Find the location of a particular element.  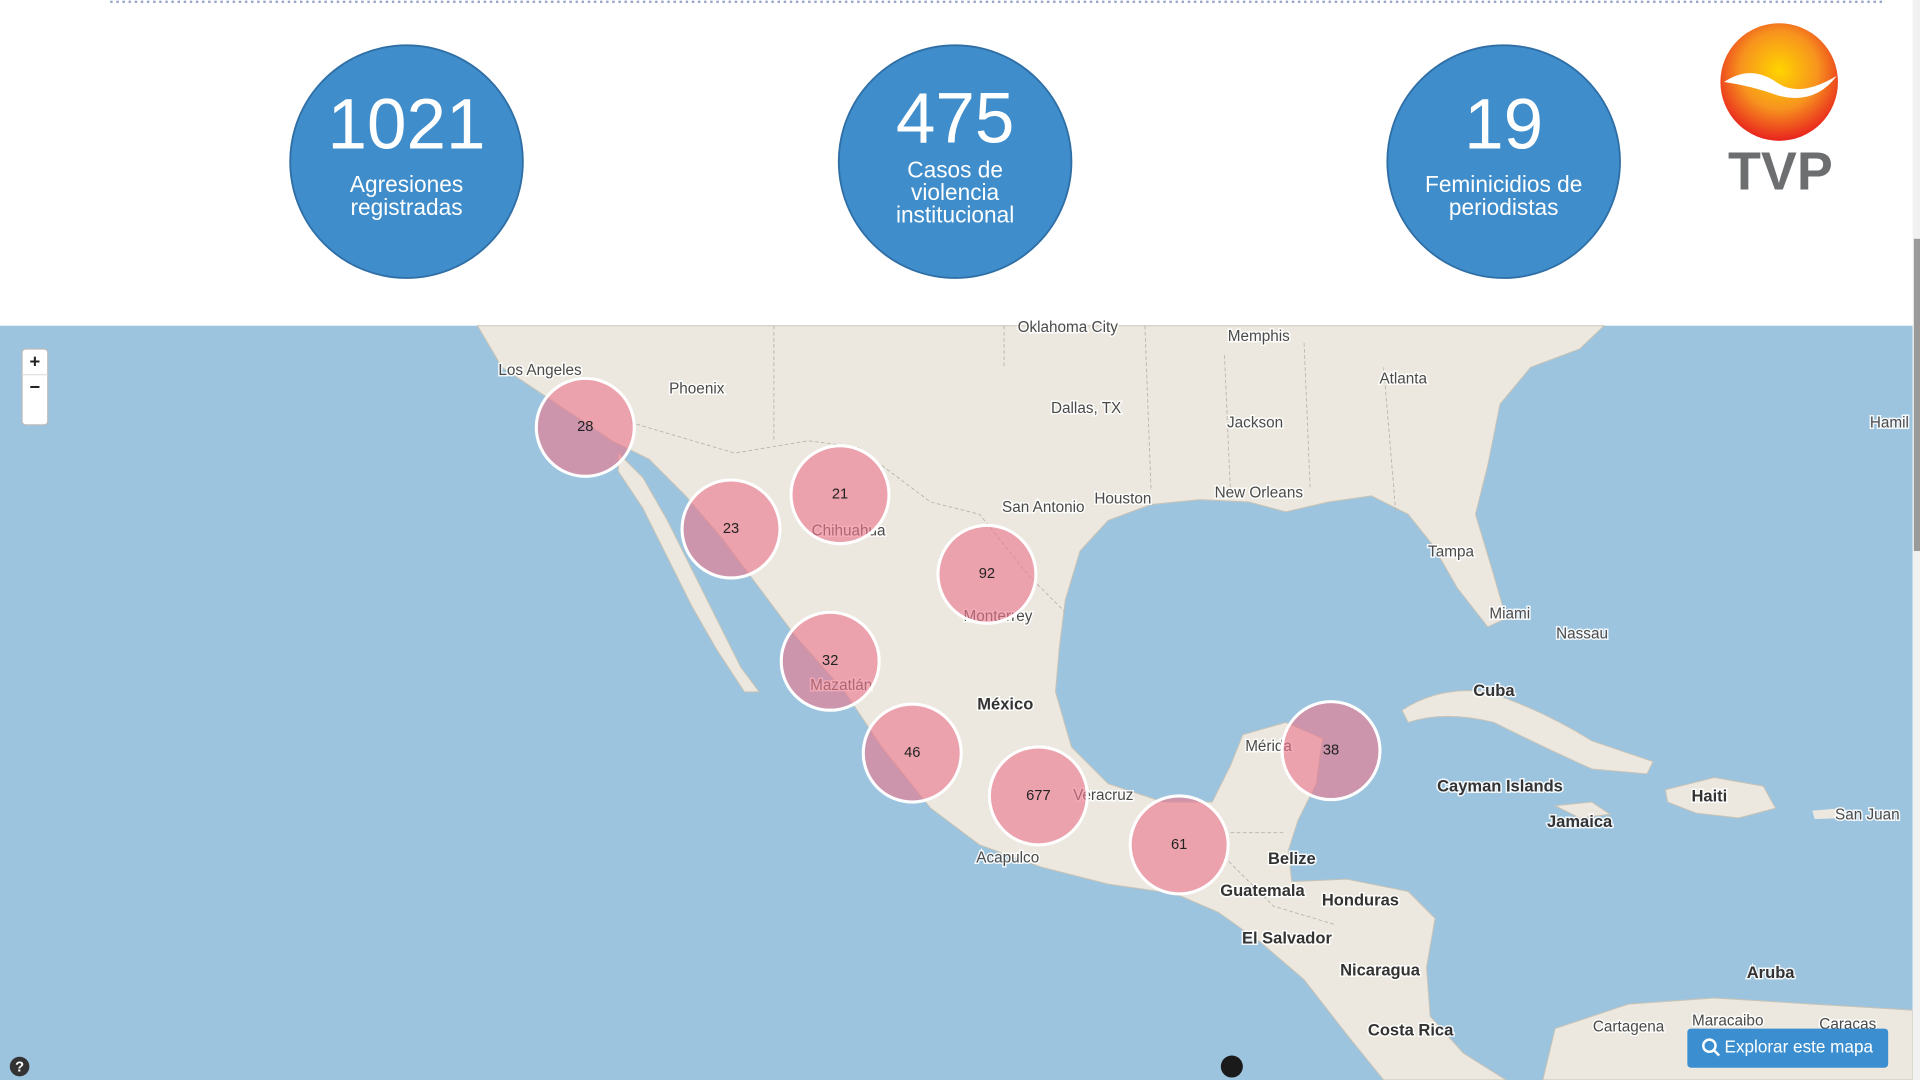

cursor-dot is located at coordinates (1231, 1066).